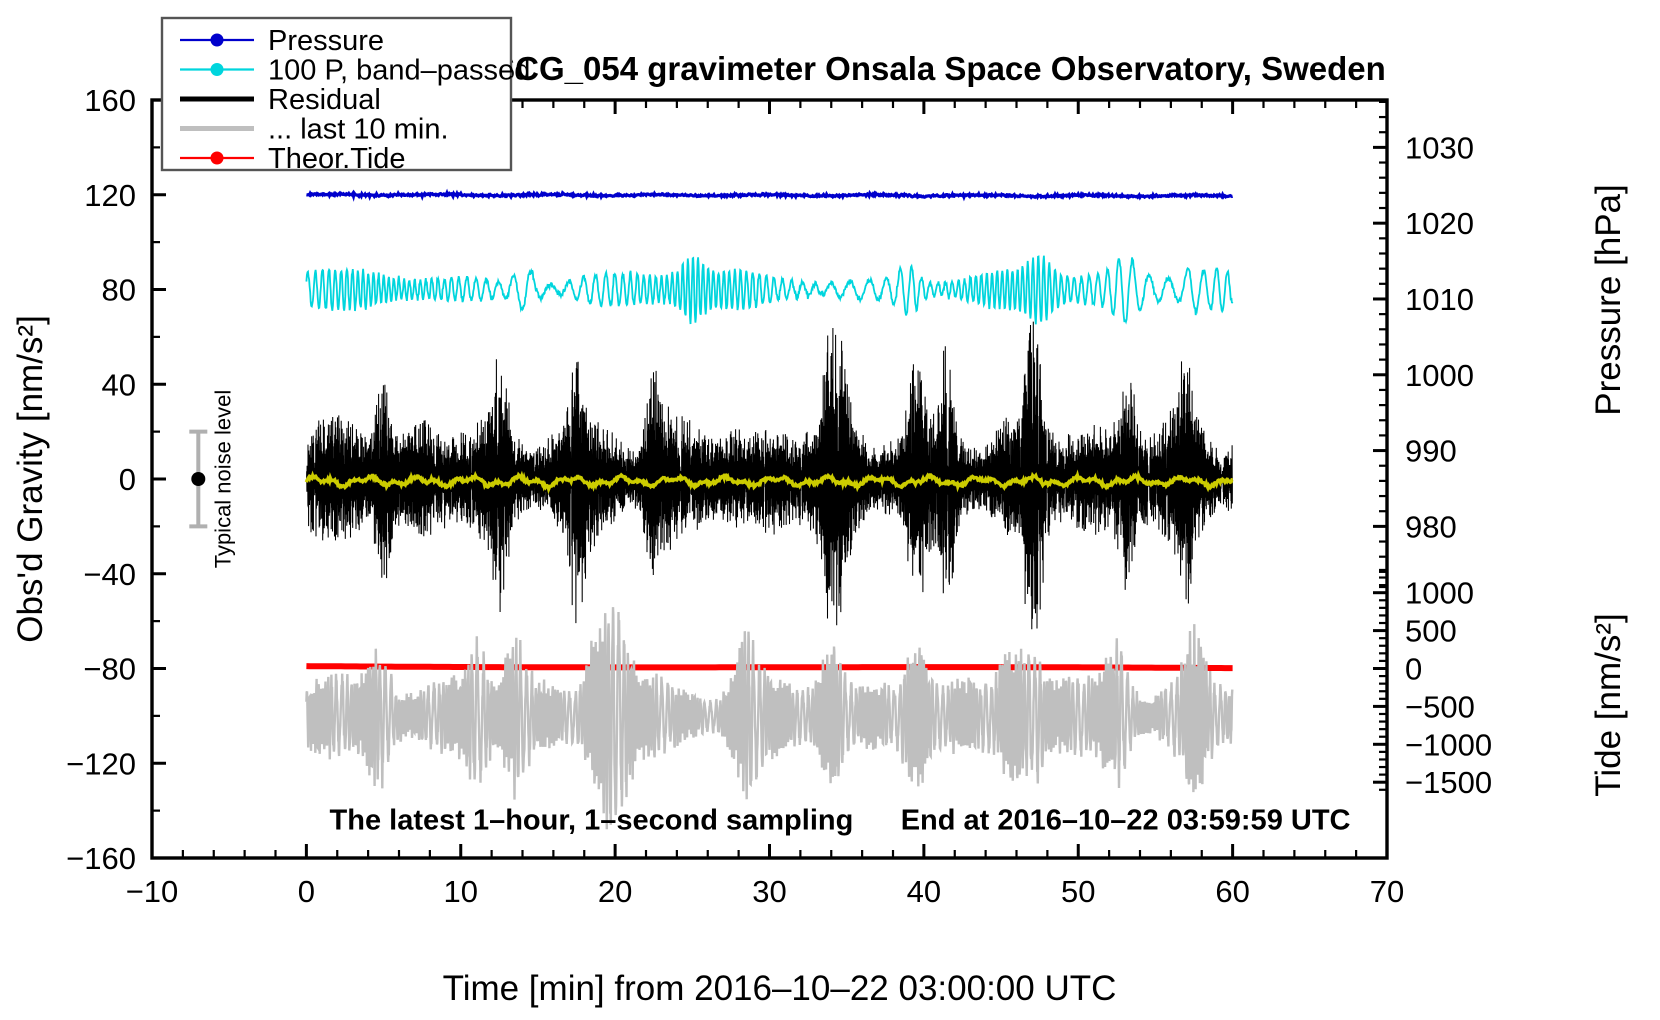  What do you see at coordinates (222, 479) in the screenshot?
I see `noise-level-label: Typical noise level` at bounding box center [222, 479].